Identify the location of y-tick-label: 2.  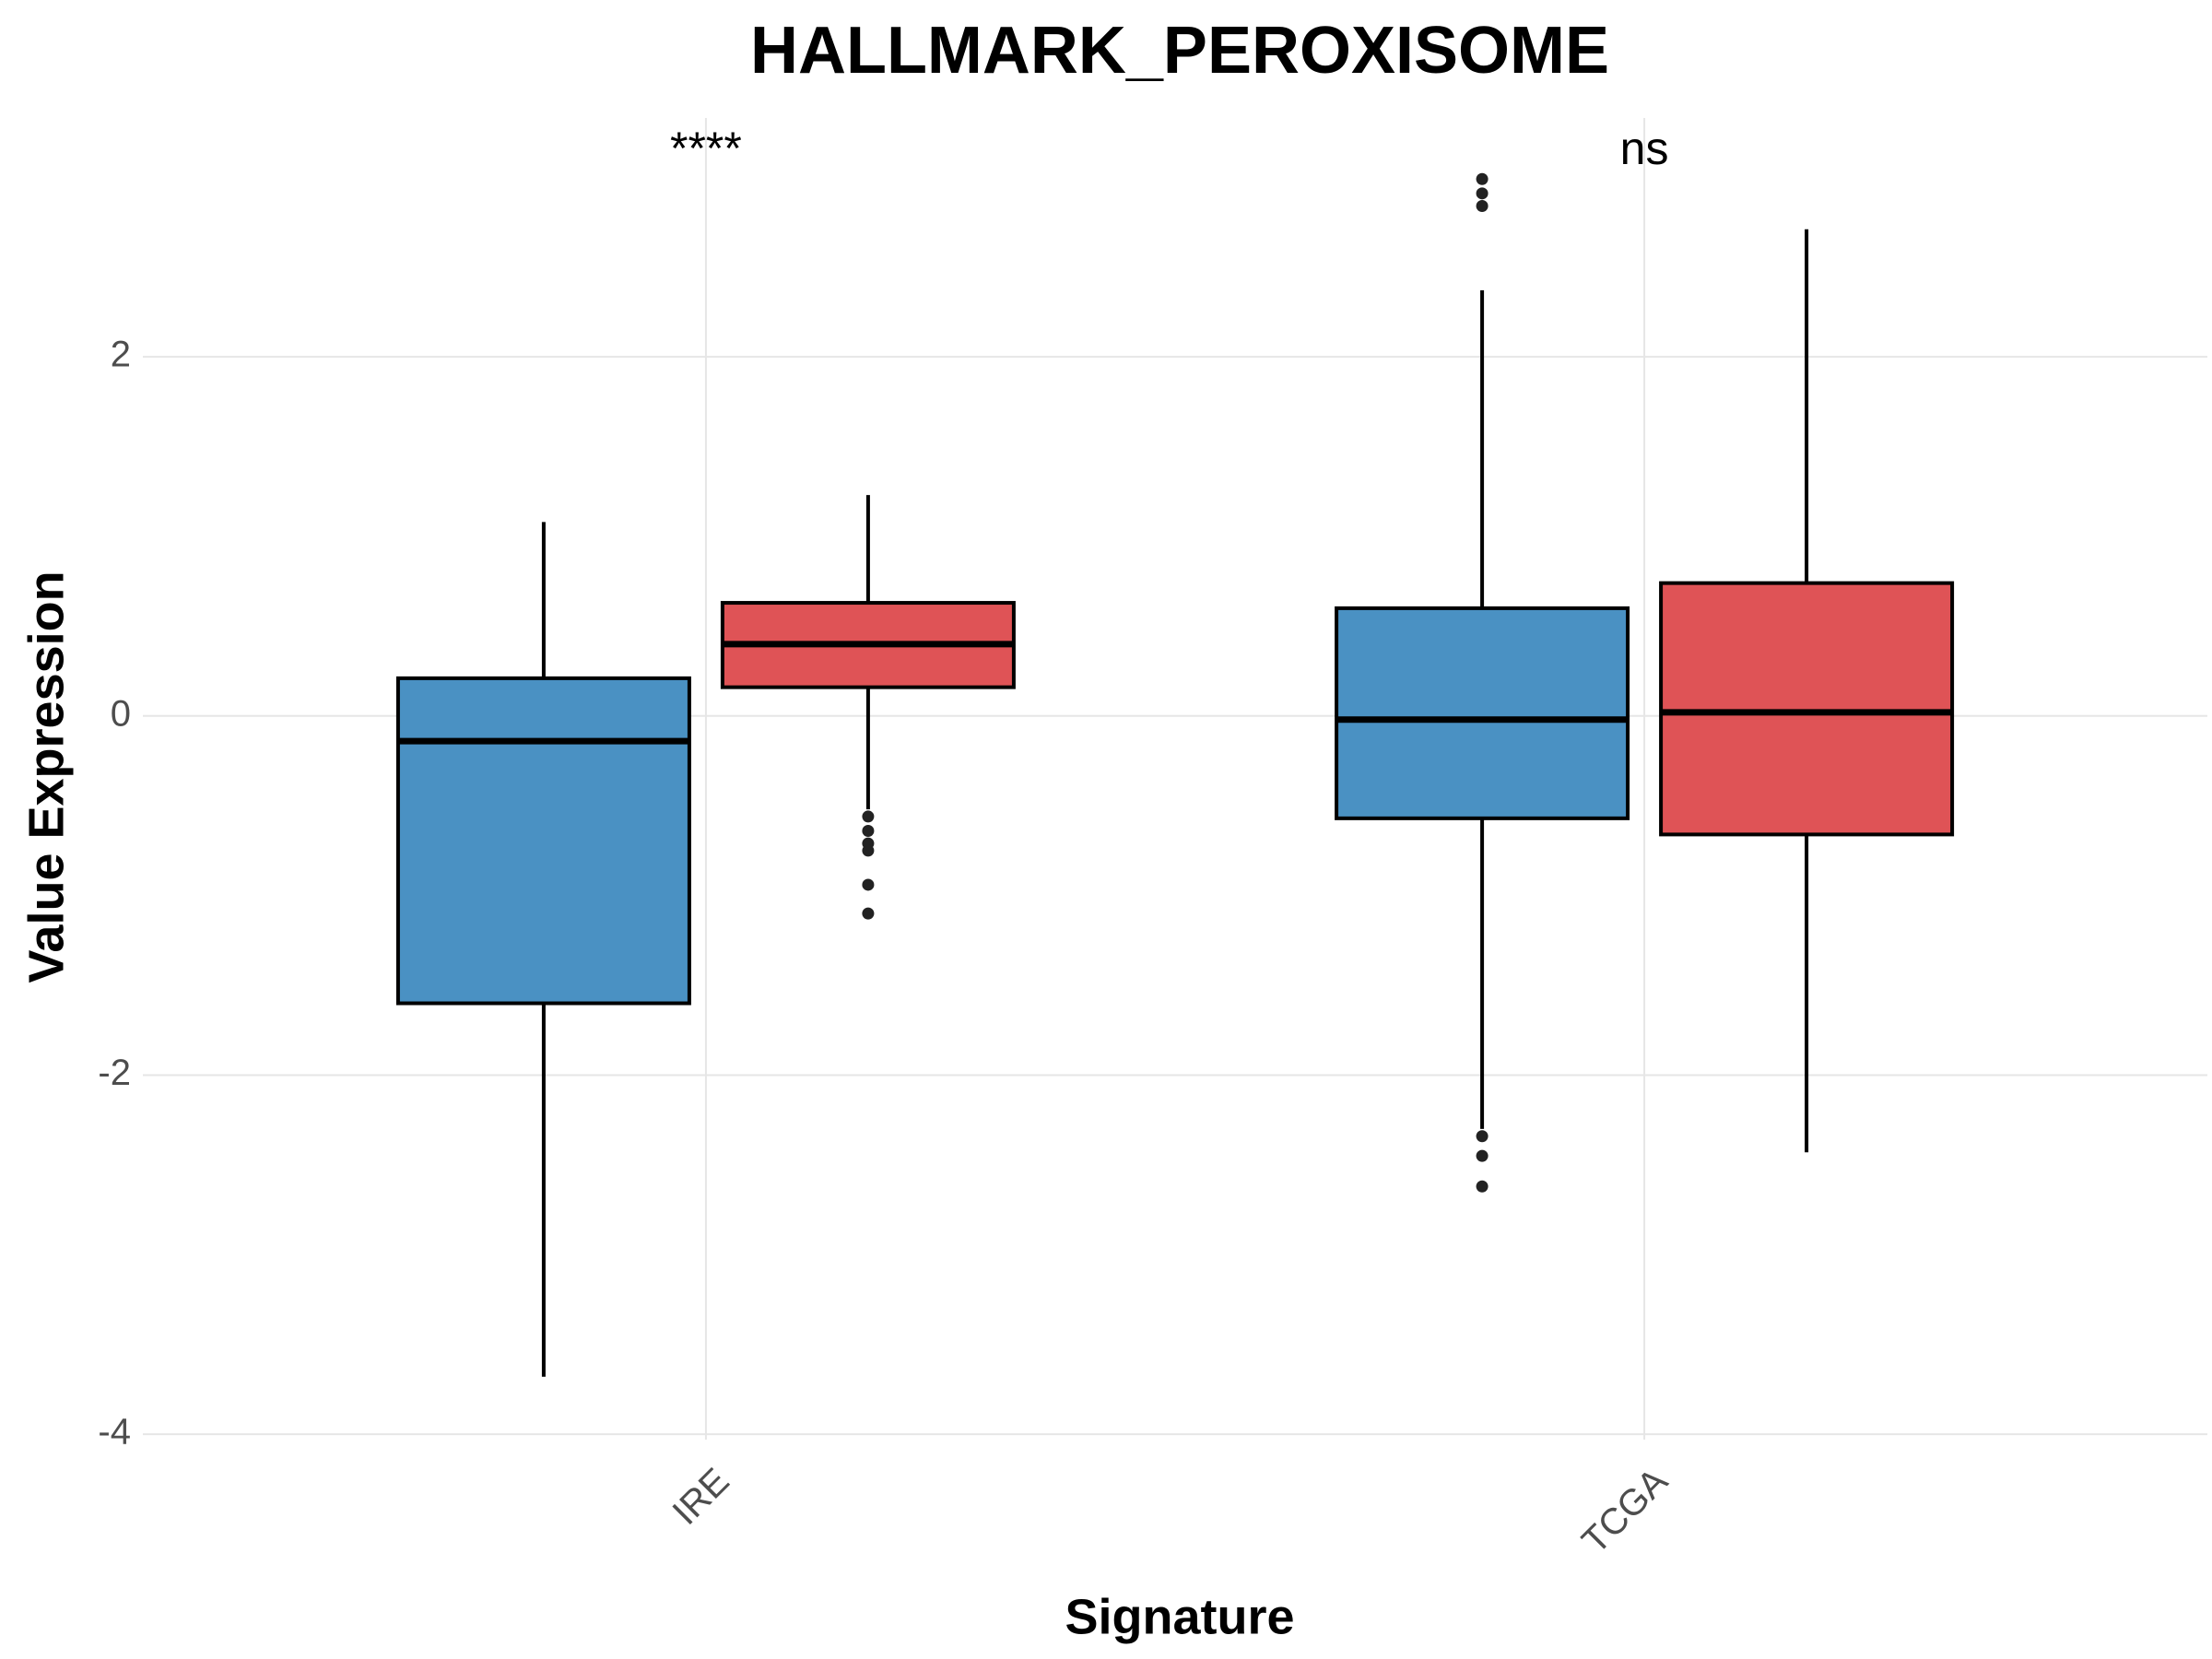
(121, 355).